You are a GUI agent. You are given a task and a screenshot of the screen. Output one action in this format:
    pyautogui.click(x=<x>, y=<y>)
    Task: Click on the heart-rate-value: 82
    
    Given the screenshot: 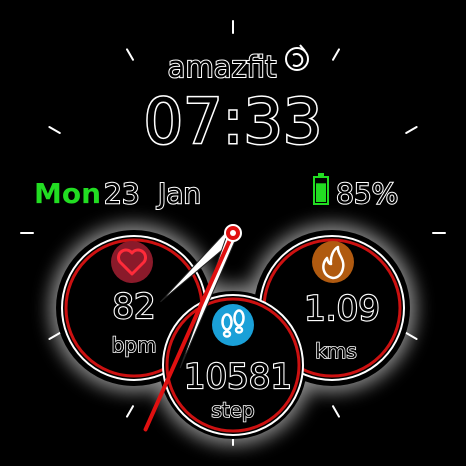 What is the action you would take?
    pyautogui.click(x=133, y=307)
    